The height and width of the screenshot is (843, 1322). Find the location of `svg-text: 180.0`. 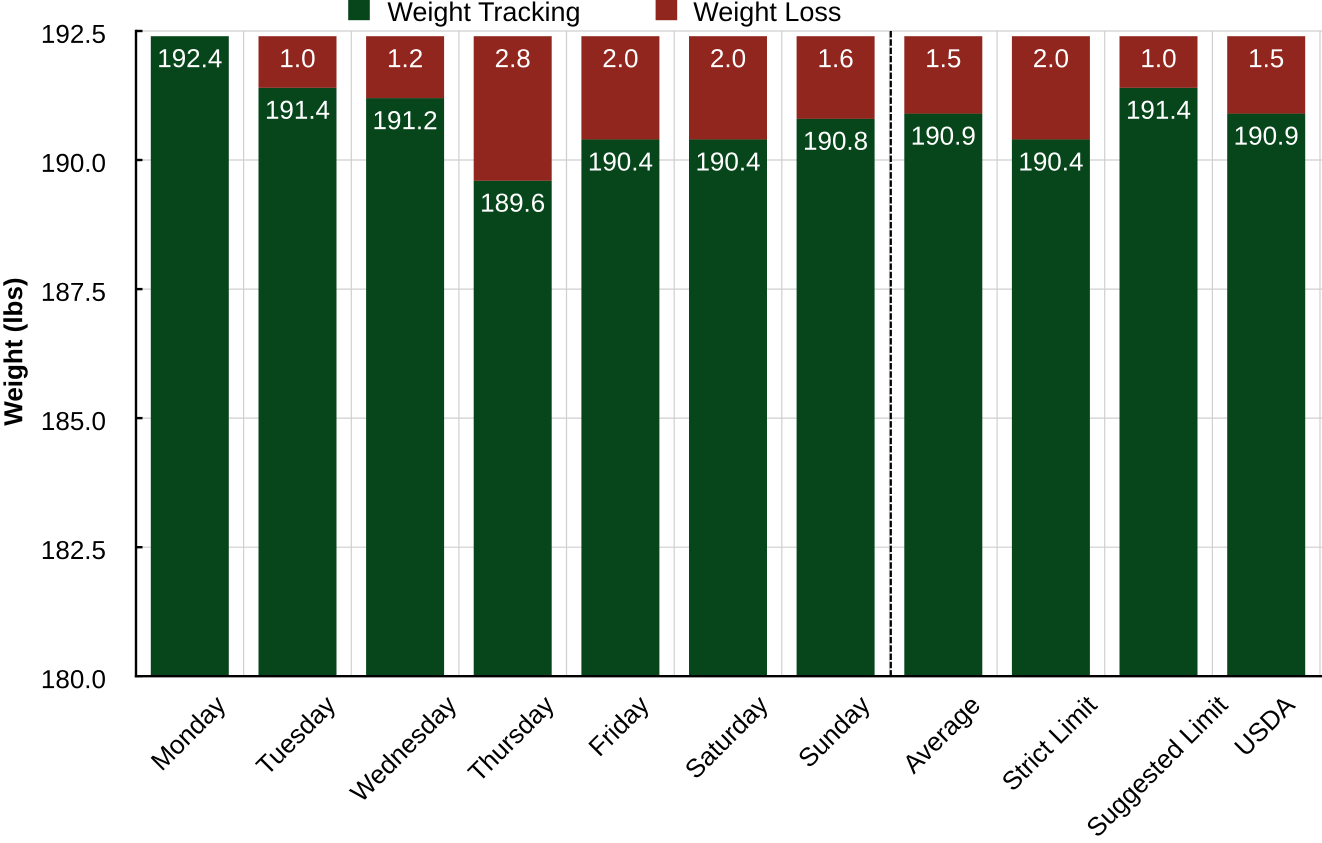

svg-text: 180.0 is located at coordinates (73, 679).